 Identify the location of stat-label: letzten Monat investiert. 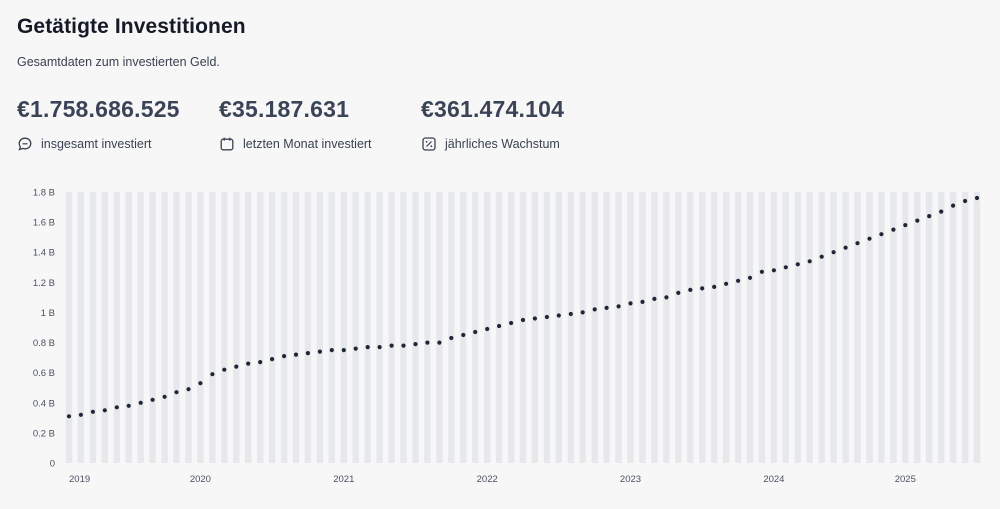
(307, 144).